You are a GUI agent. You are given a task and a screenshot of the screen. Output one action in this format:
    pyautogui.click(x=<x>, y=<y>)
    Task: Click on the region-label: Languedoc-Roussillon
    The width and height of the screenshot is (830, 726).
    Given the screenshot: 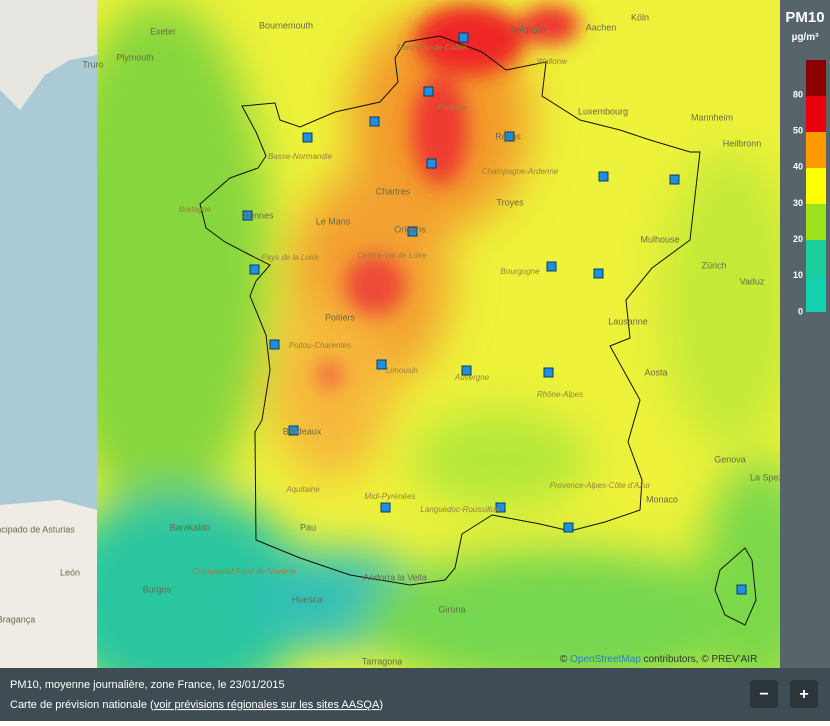 What is the action you would take?
    pyautogui.click(x=460, y=509)
    